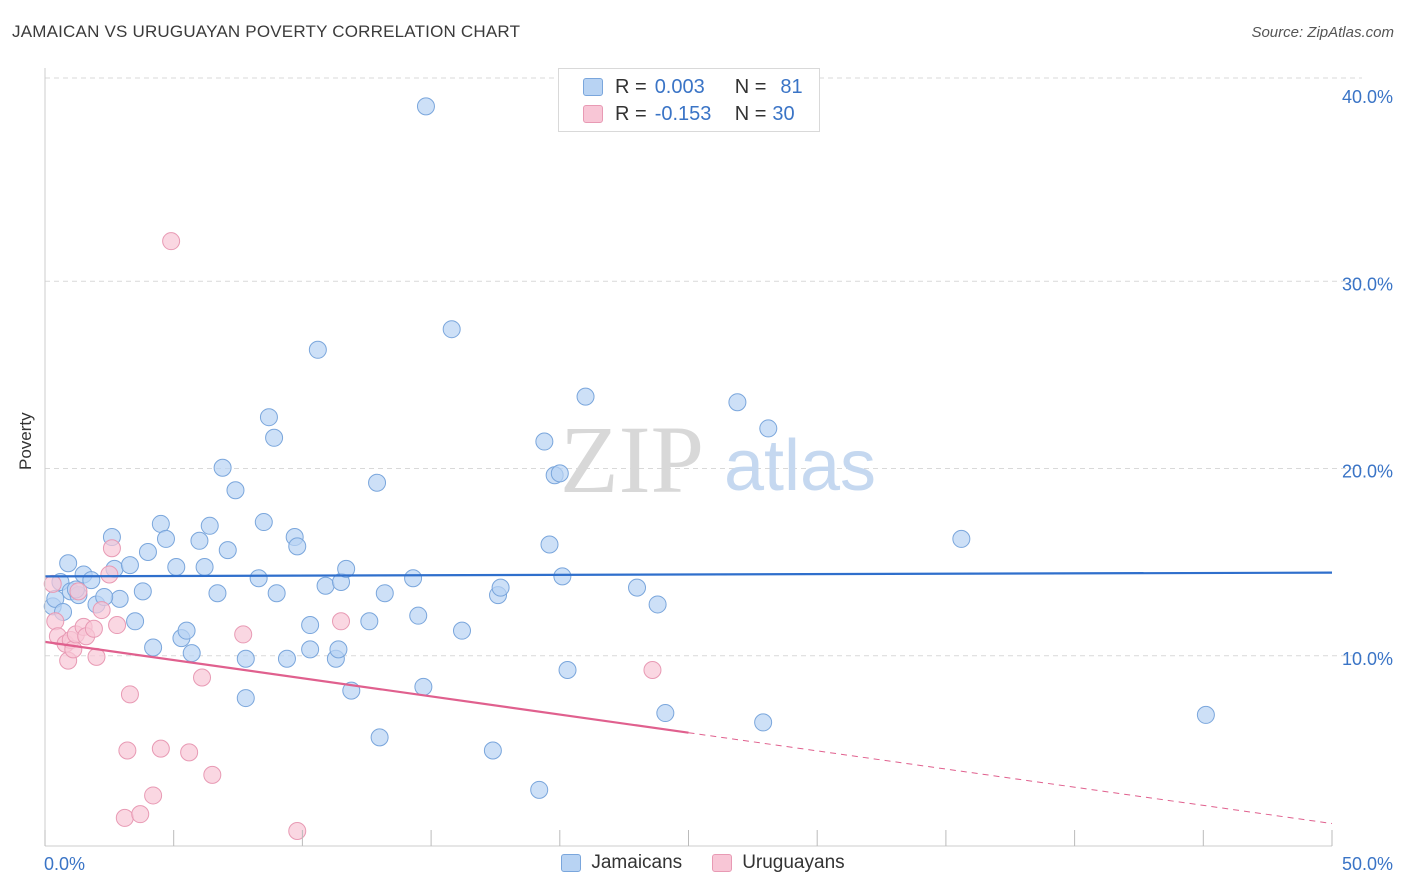 The height and width of the screenshot is (892, 1406). Describe the element at coordinates (800, 466) in the screenshot. I see `watermark-atlas: atlas` at that location.